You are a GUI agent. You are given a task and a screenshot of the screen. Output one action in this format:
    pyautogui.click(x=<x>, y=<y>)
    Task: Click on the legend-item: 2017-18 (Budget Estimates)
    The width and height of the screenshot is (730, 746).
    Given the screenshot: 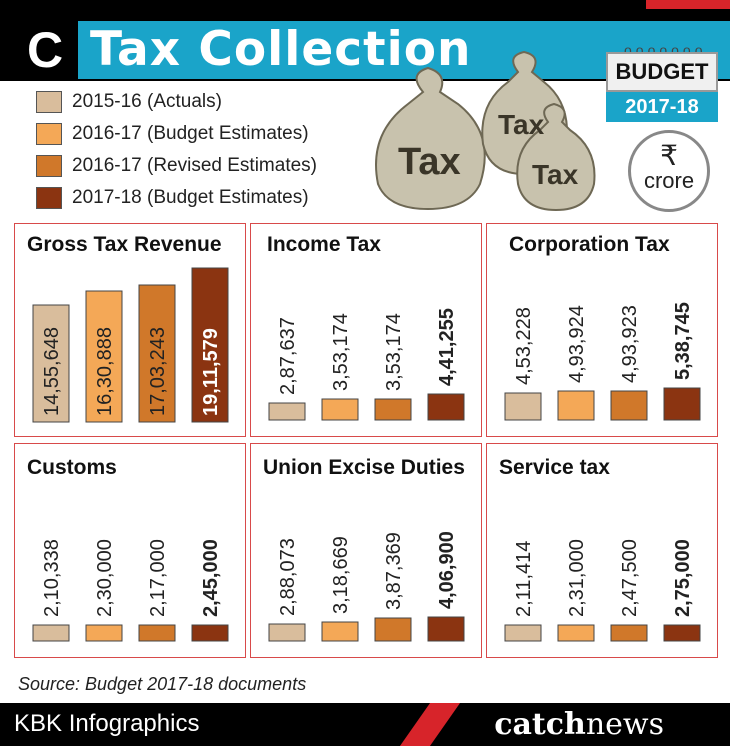 What is the action you would take?
    pyautogui.click(x=176, y=198)
    